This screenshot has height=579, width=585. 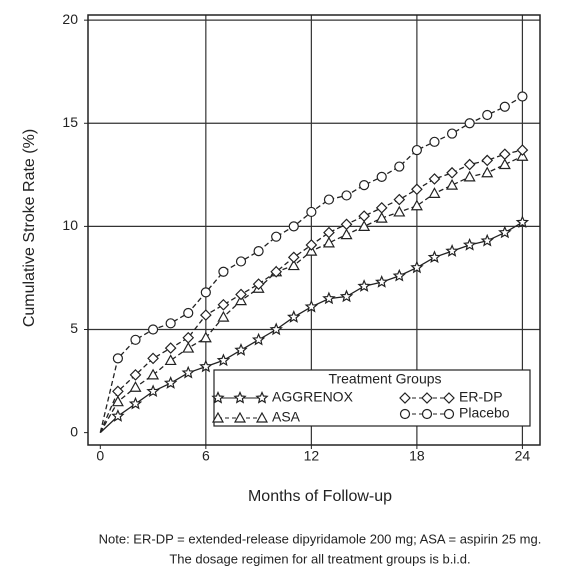 What do you see at coordinates (320, 496) in the screenshot?
I see `x-axis-label: Months of Follow-up` at bounding box center [320, 496].